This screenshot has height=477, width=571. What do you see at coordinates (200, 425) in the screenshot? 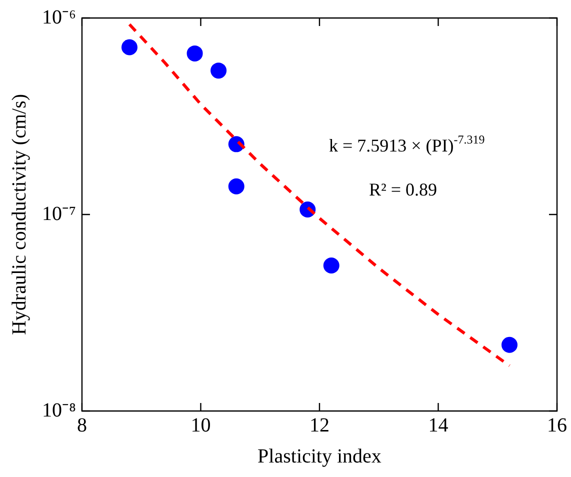
I see `x-tick-label: 10` at bounding box center [200, 425].